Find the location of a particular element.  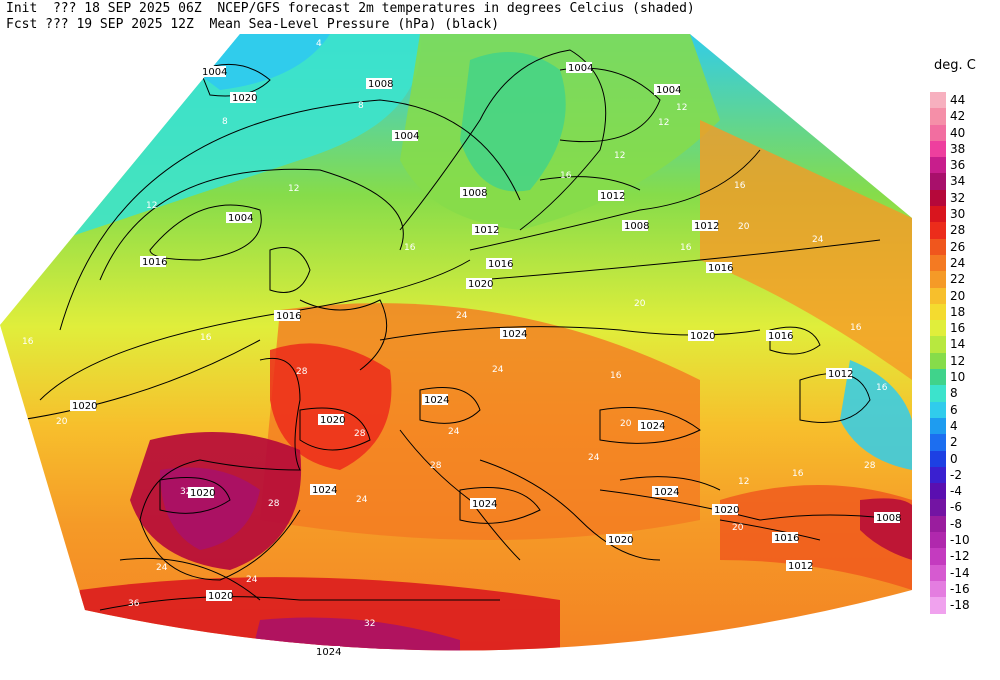

legend-label: -18 is located at coordinates (960, 605).